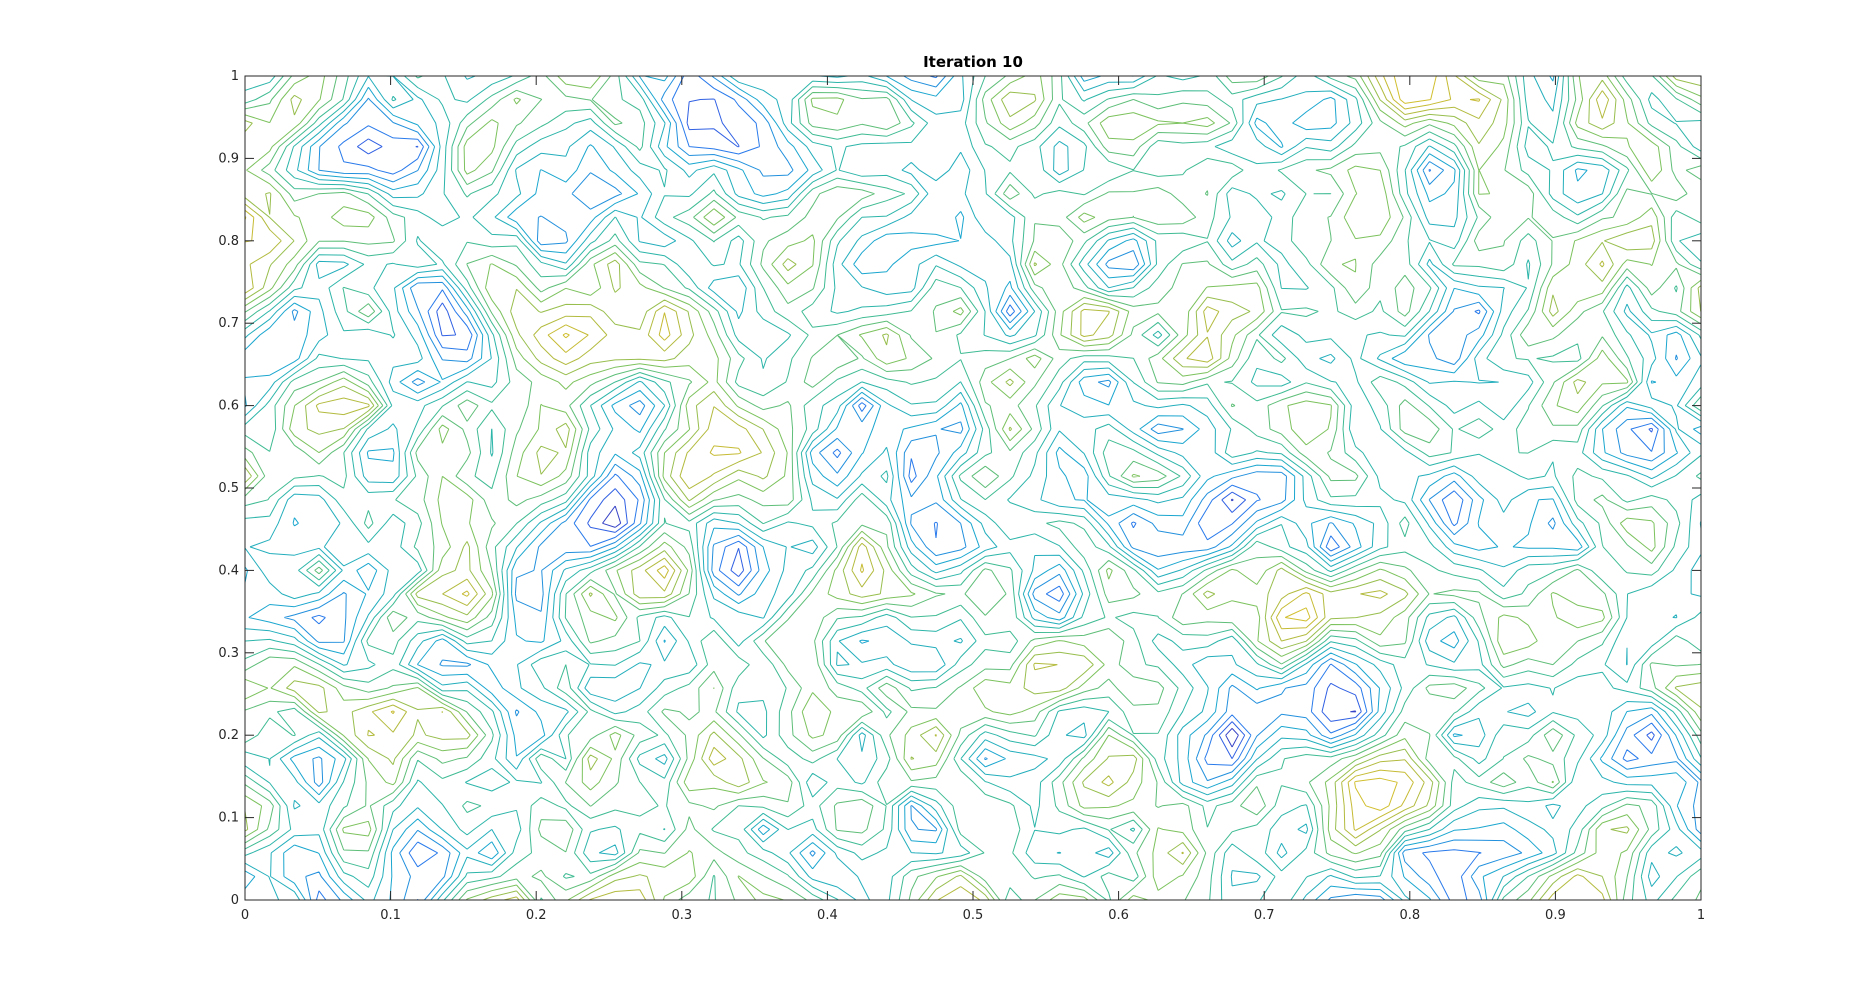 The width and height of the screenshot is (1861, 1001). What do you see at coordinates (1264, 915) in the screenshot?
I see `x-tick-label: 0.7` at bounding box center [1264, 915].